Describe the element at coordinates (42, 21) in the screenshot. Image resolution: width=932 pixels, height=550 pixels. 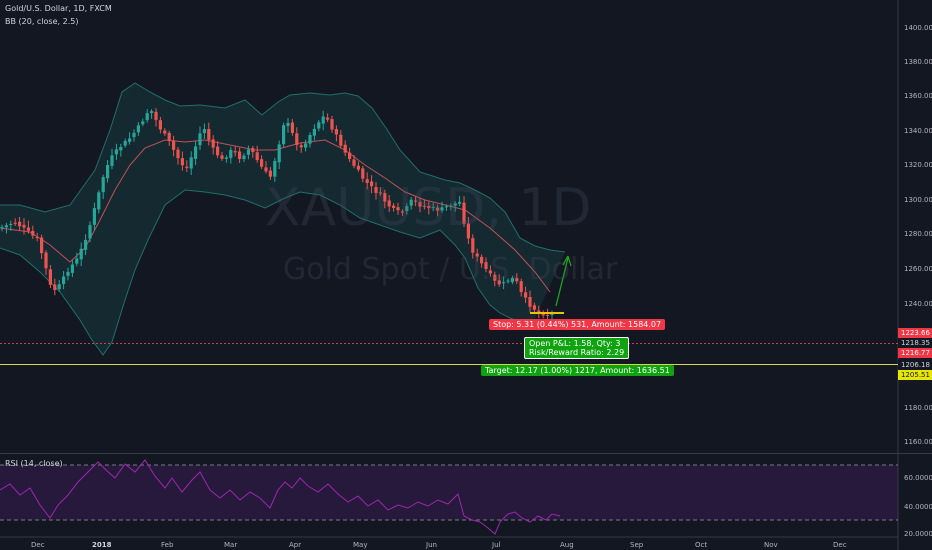
I see `bb-indicator-label: BB (20, close, 2.5)` at that location.